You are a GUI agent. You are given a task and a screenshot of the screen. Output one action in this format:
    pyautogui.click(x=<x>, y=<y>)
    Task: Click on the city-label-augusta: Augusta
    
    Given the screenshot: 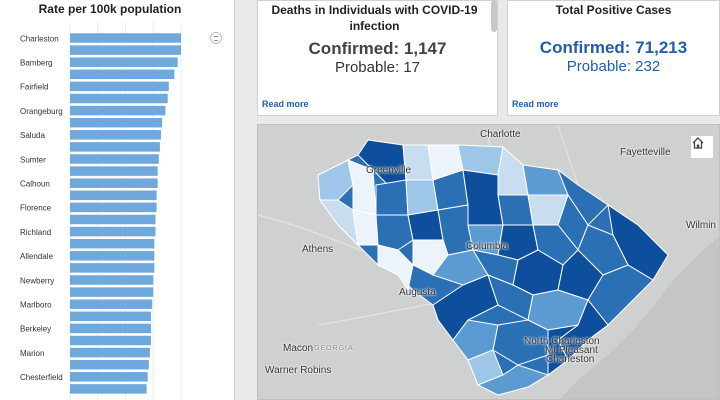 What is the action you would take?
    pyautogui.click(x=417, y=292)
    